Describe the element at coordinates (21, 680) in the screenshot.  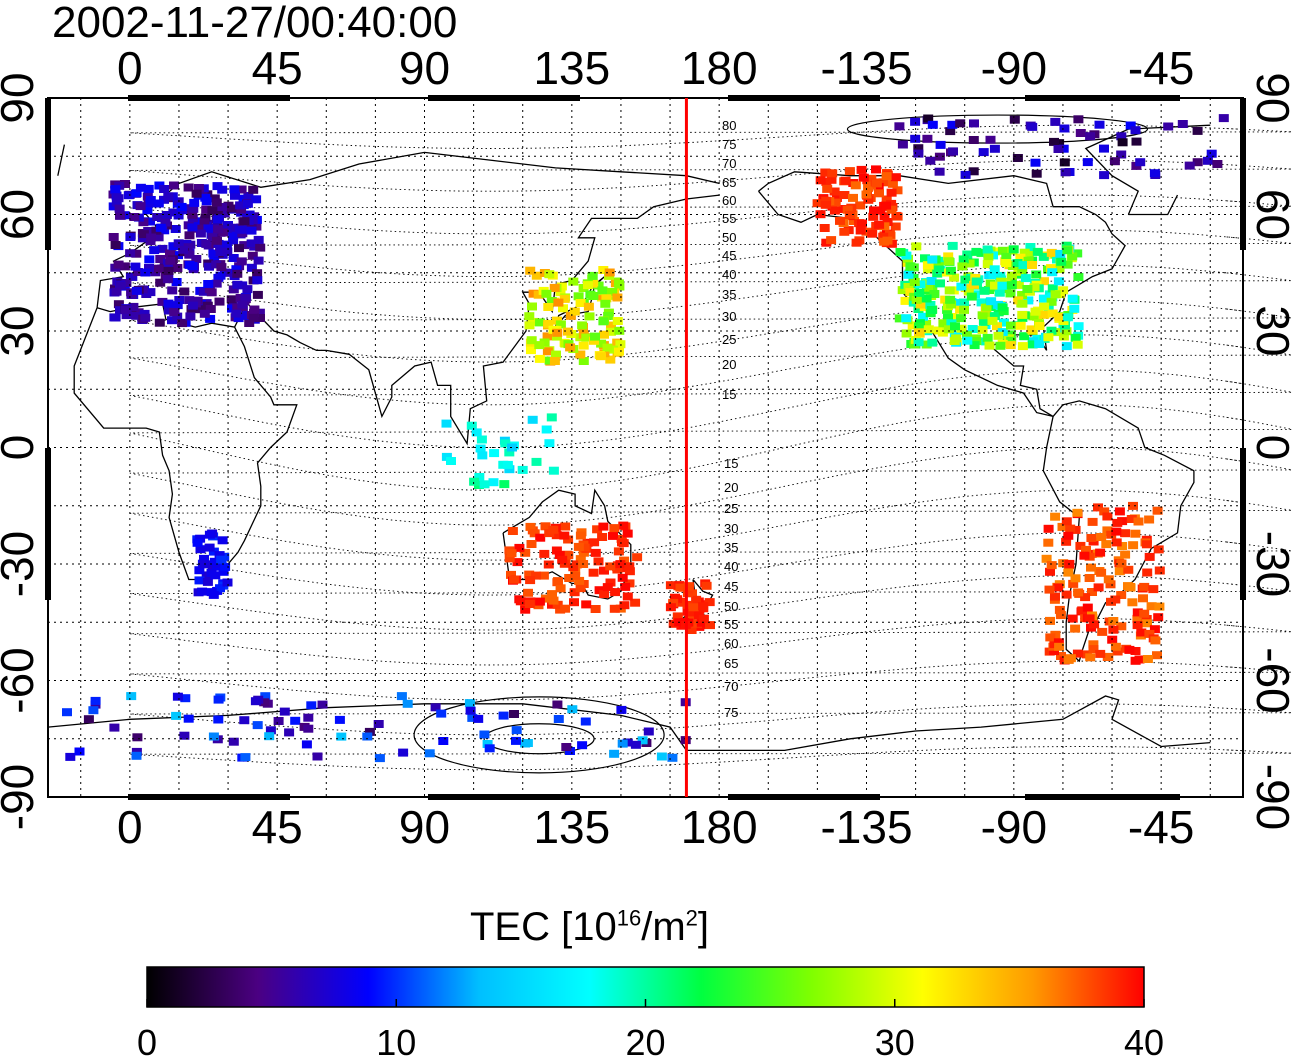
I see `lat-tick-label-left: -60` at that location.